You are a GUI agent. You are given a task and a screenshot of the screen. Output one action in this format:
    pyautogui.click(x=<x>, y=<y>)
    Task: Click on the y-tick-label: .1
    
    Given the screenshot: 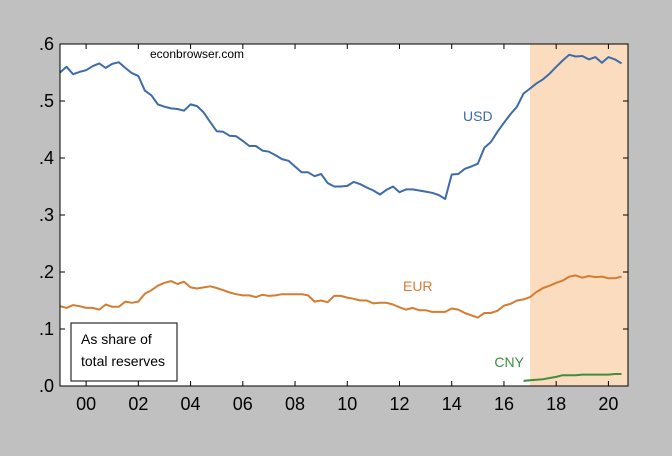 What is the action you would take?
    pyautogui.click(x=46, y=329)
    